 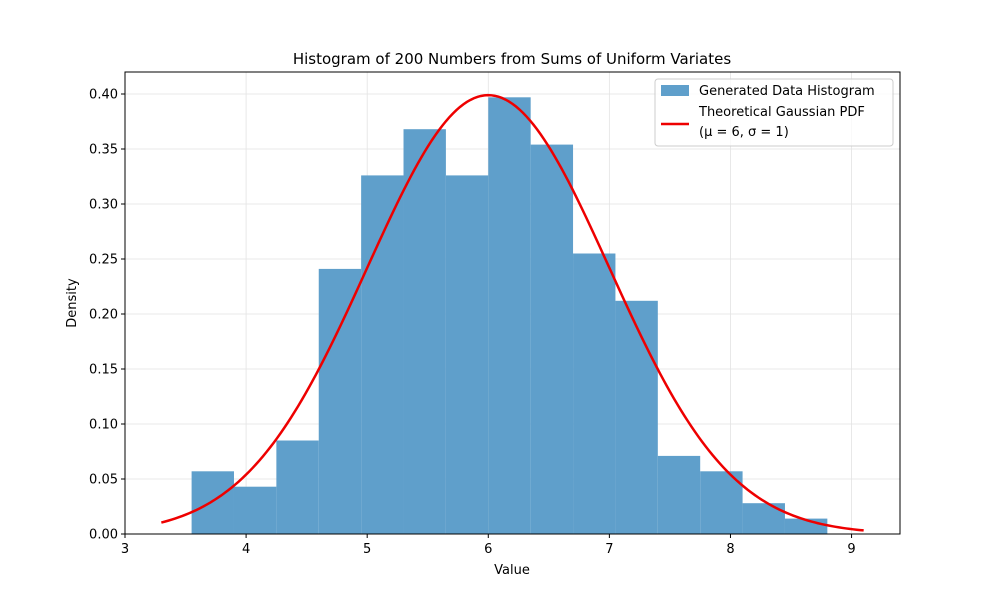 I want to click on y-axis-label: Density, so click(x=72, y=303).